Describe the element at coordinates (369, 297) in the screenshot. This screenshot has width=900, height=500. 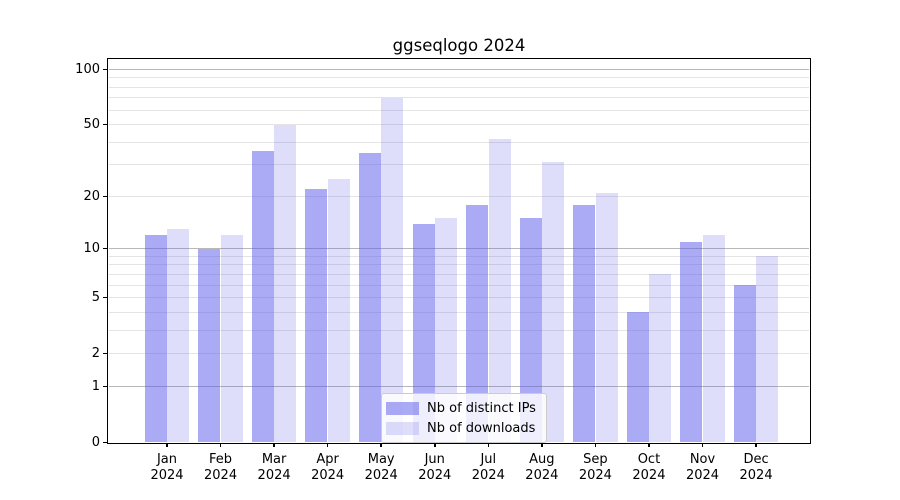
I see `bar-nb-of-distinct-ips-may` at that location.